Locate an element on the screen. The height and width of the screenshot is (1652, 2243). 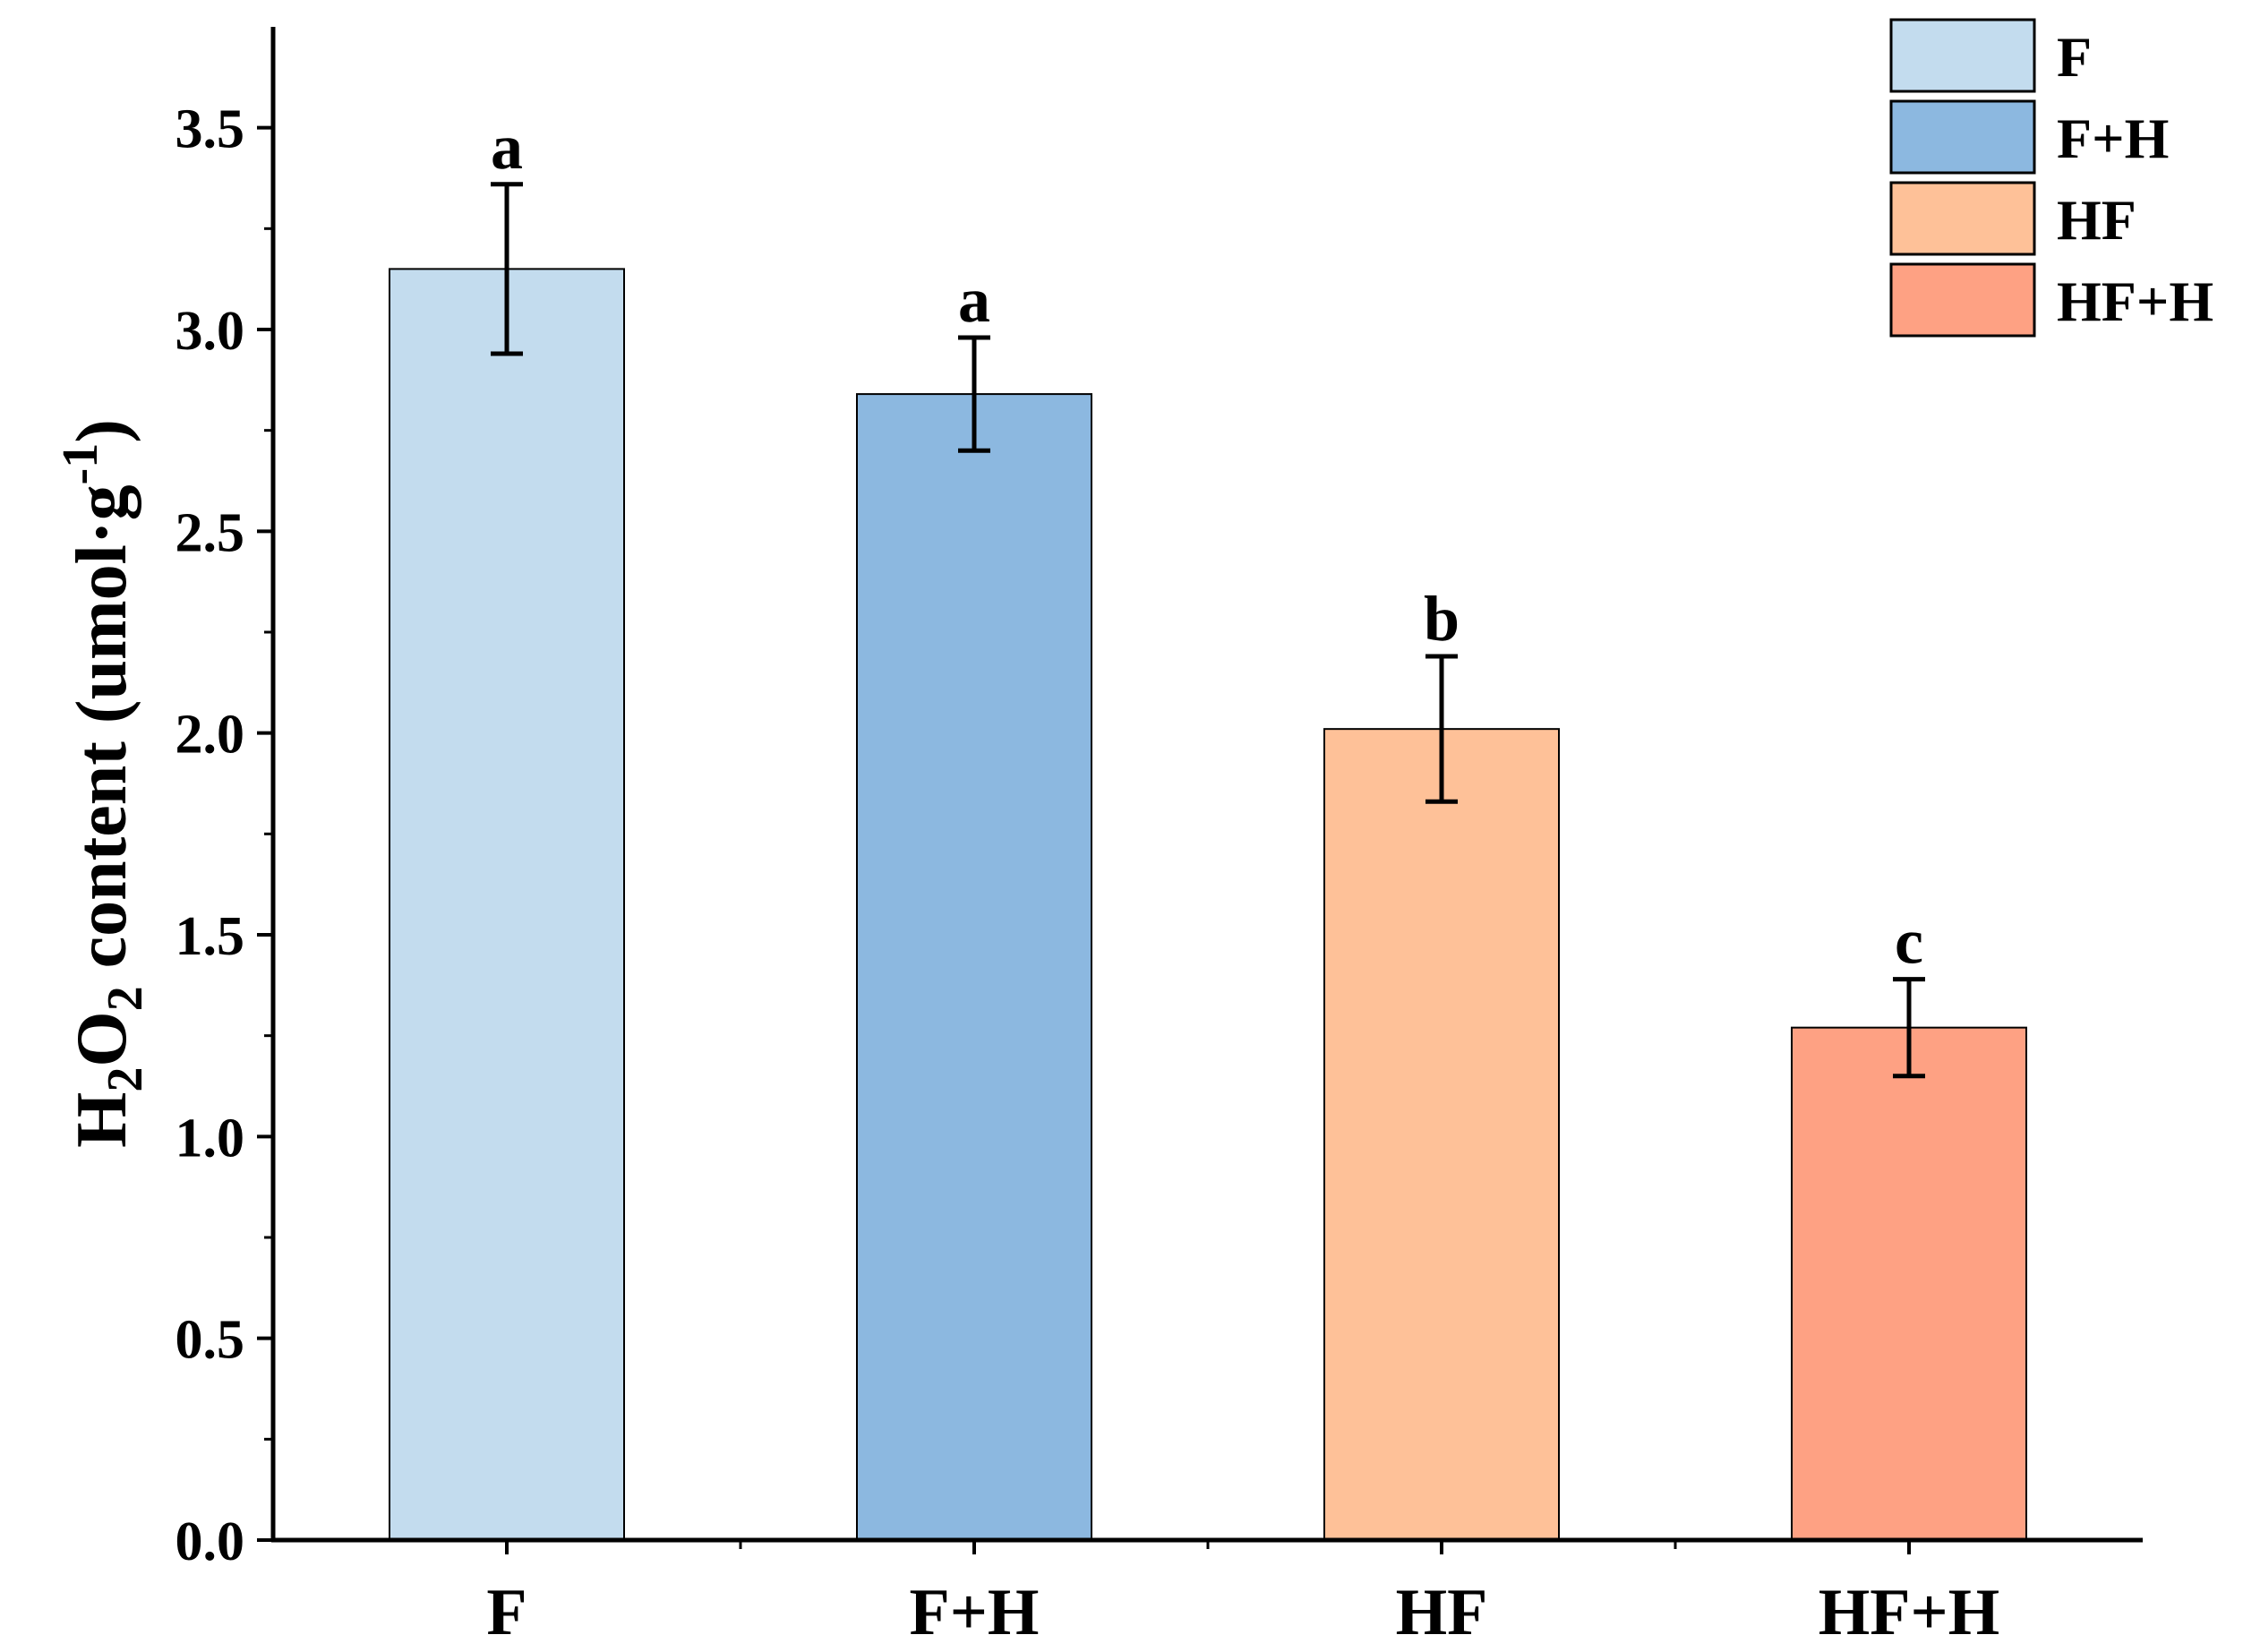
significance-label-1: a is located at coordinates (507, 147).